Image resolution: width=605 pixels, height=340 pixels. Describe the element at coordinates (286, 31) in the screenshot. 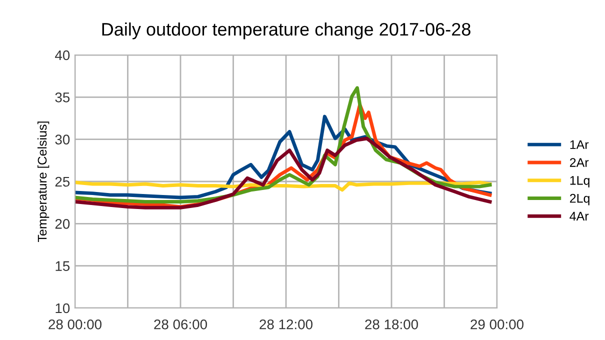

I see `chart-title: Daily outdoor temperature change 2017-06-28` at that location.